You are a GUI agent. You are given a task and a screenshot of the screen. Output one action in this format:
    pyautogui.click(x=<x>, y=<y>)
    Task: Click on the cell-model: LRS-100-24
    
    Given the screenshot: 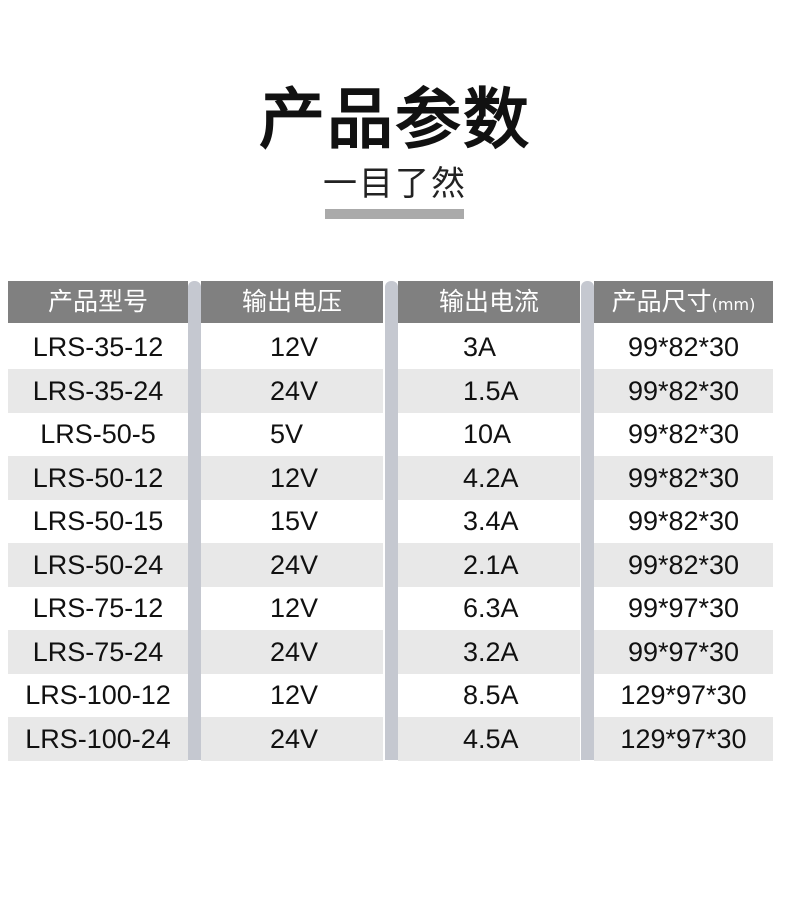 What is the action you would take?
    pyautogui.click(x=98, y=738)
    